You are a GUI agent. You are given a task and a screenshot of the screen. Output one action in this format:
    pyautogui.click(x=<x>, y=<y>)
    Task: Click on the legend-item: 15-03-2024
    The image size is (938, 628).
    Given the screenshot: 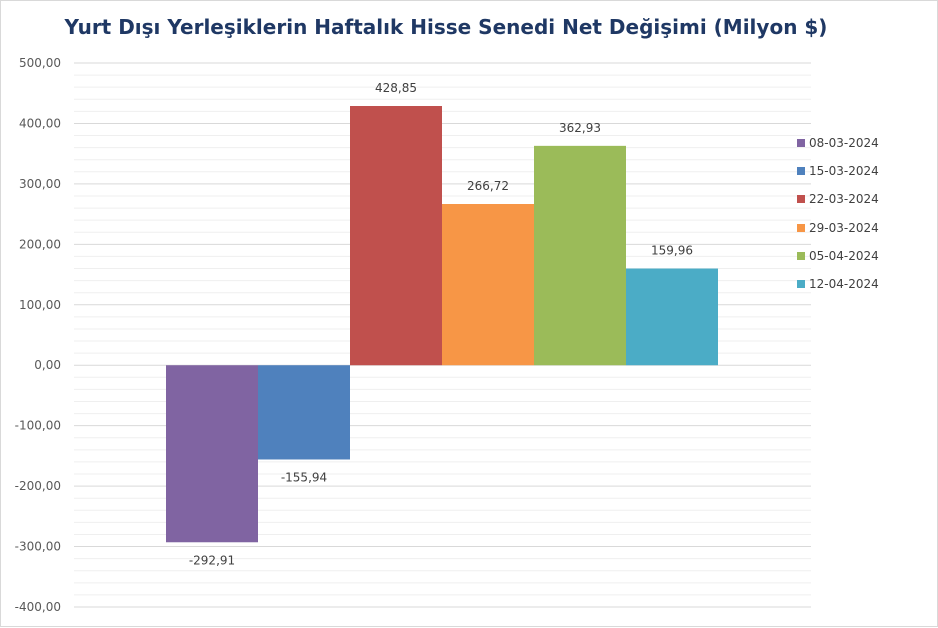 What is the action you would take?
    pyautogui.click(x=838, y=171)
    